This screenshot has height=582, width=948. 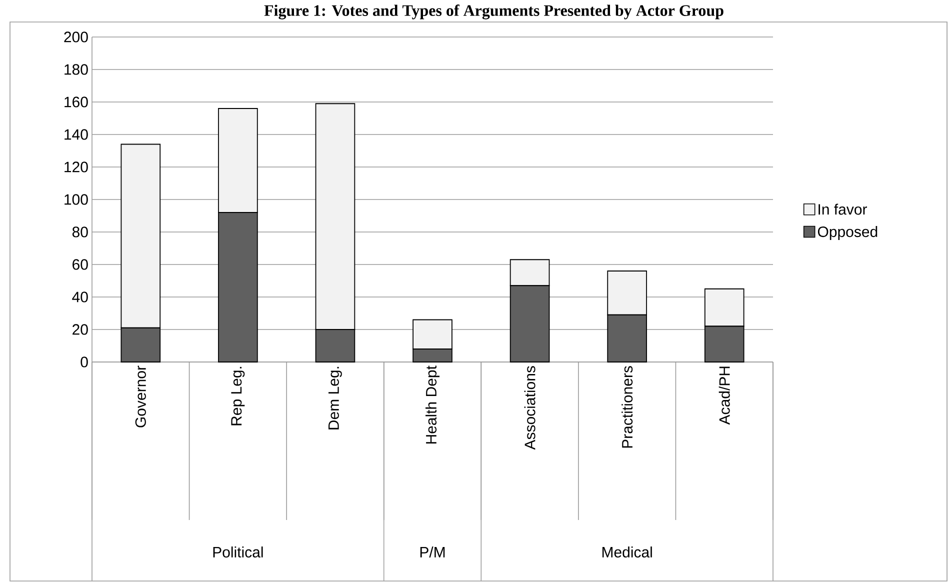 I want to click on y-tick-label: 160, so click(x=76, y=102).